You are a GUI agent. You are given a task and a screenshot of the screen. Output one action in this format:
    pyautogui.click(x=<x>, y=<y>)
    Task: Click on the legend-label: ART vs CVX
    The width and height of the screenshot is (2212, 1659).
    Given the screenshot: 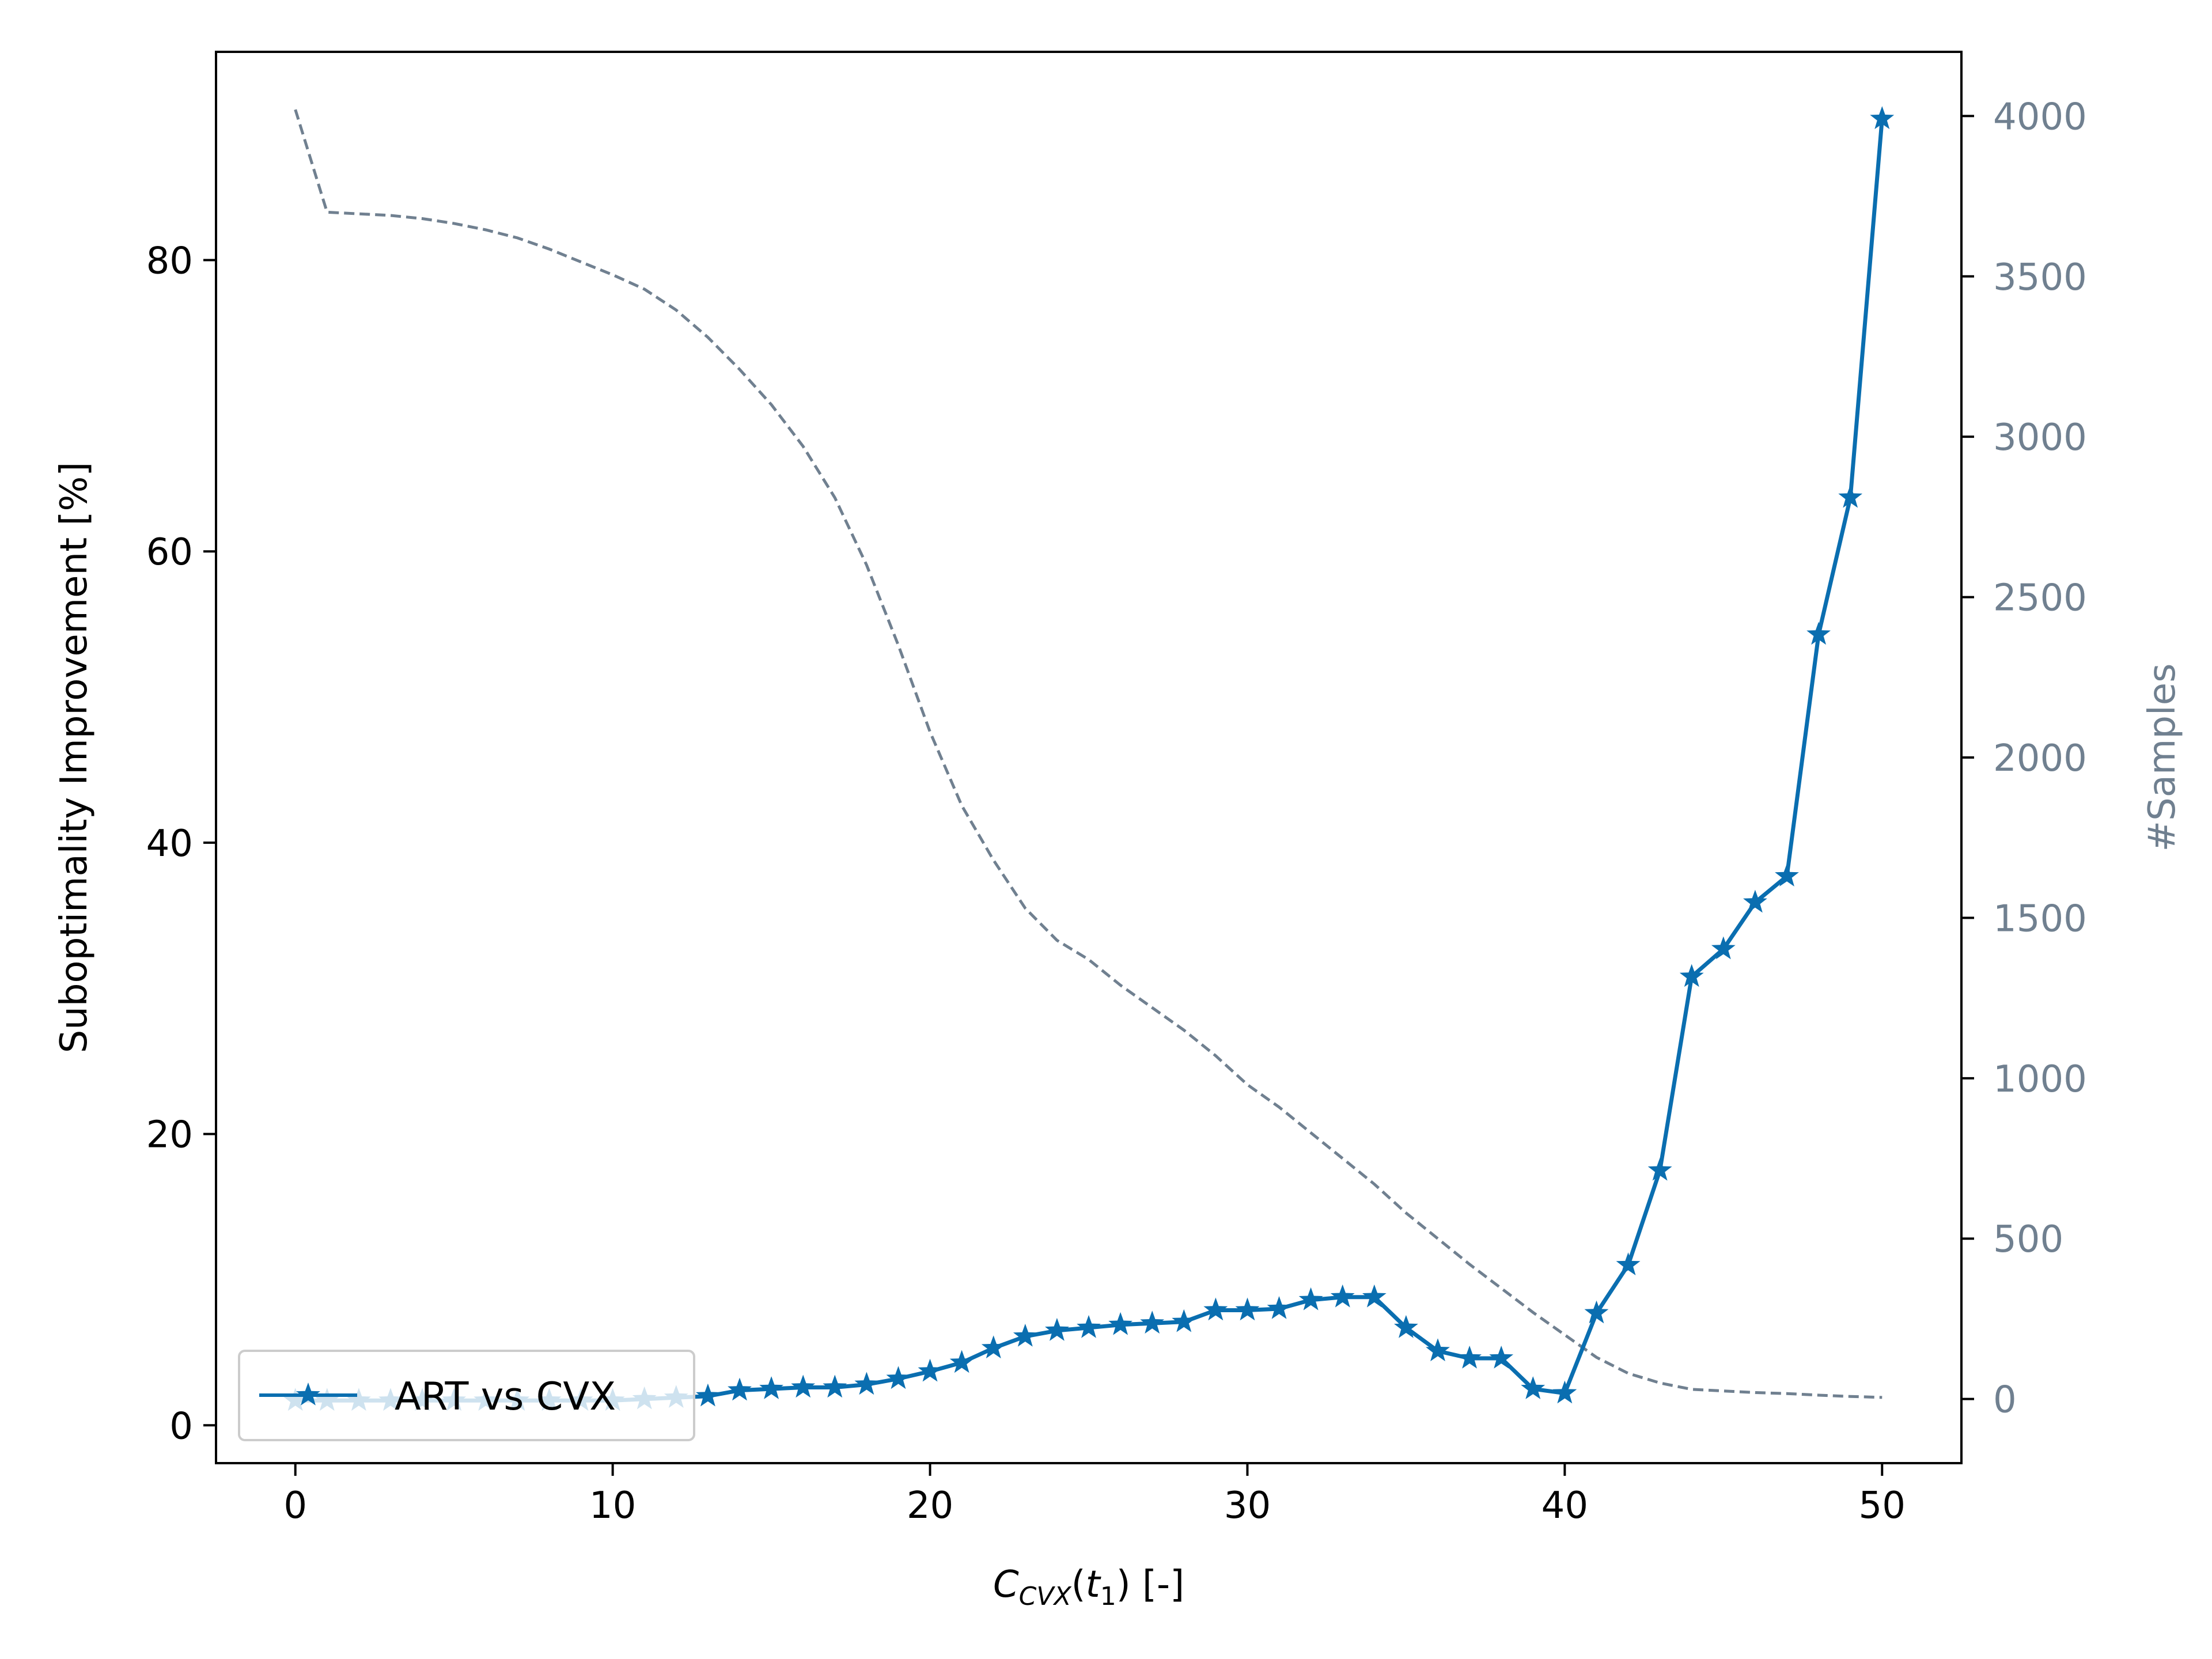 What is the action you would take?
    pyautogui.click(x=505, y=1396)
    